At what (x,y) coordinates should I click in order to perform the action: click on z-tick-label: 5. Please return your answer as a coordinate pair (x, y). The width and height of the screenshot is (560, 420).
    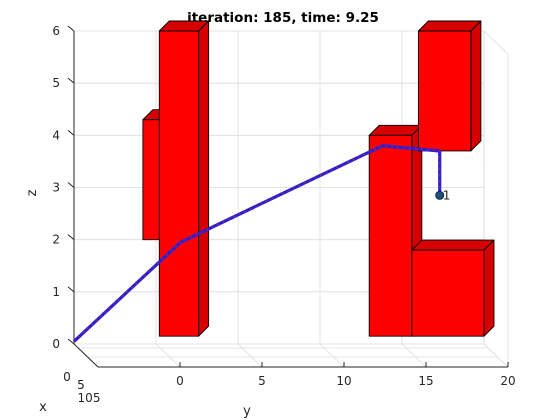
    Looking at the image, I should click on (56, 83).